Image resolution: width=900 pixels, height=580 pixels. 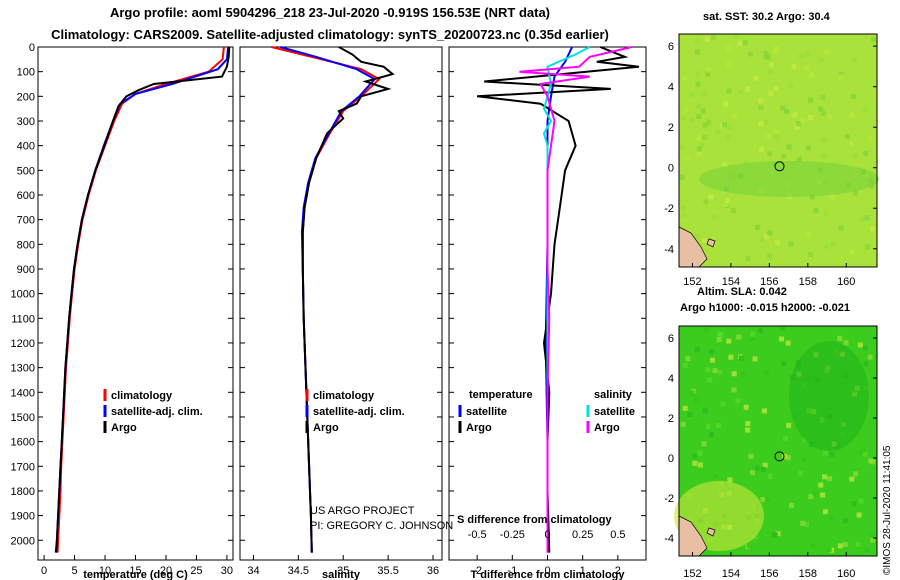 I want to click on x-tick-label: 34, so click(x=253, y=571).